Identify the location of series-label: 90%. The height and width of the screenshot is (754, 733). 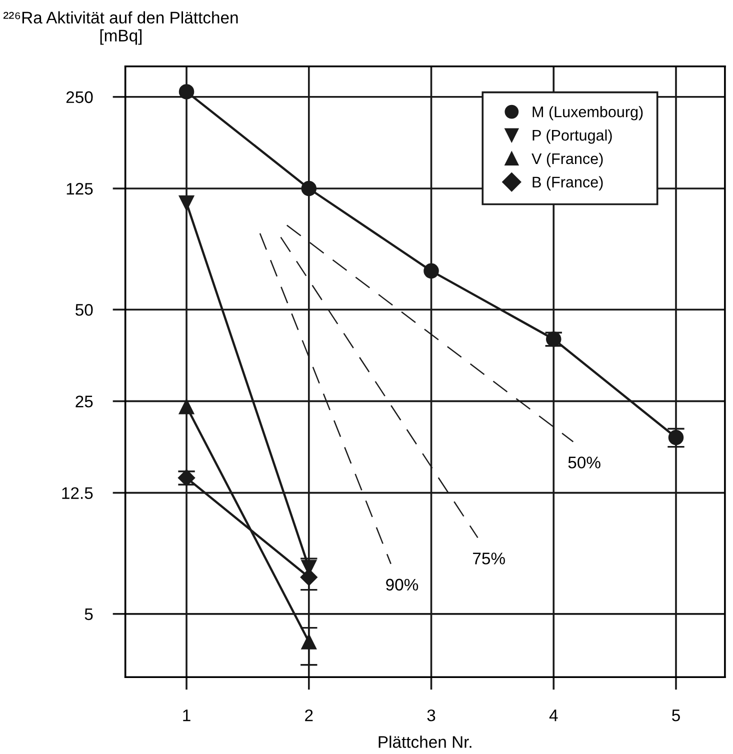
(402, 584).